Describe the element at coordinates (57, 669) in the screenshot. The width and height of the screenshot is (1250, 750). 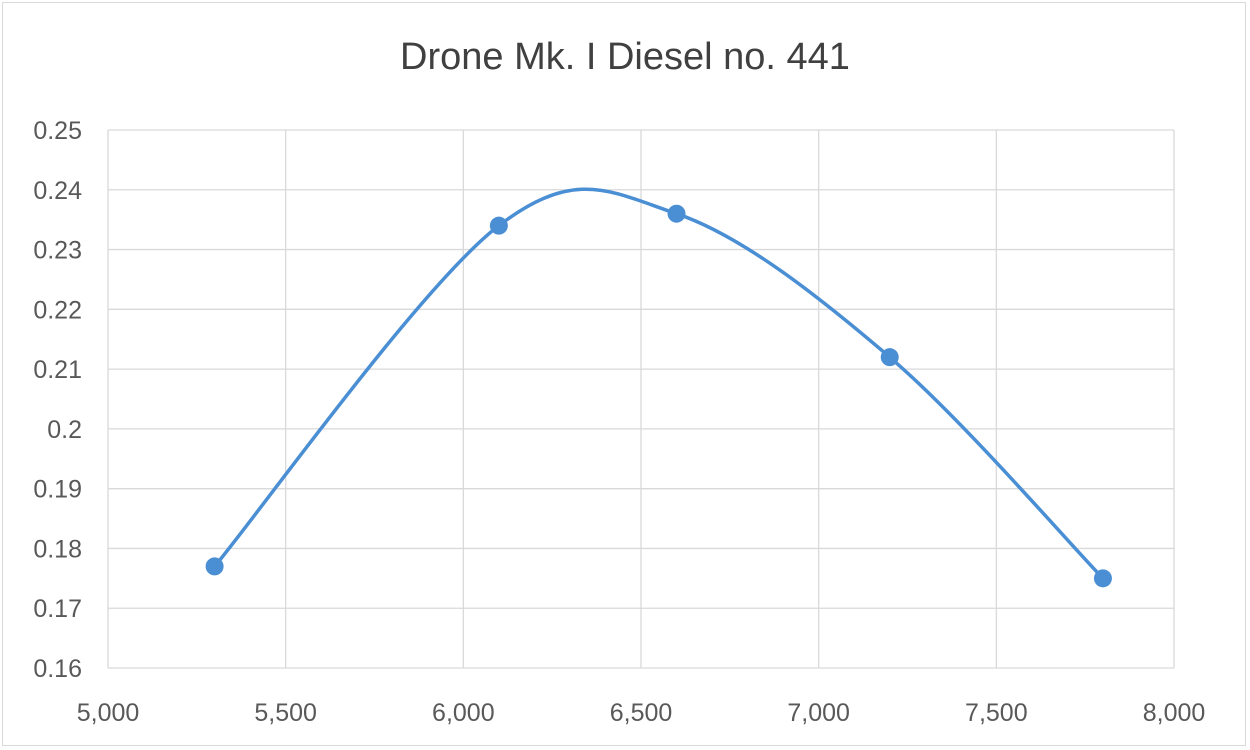
I see `y-tick-label: 0.16` at that location.